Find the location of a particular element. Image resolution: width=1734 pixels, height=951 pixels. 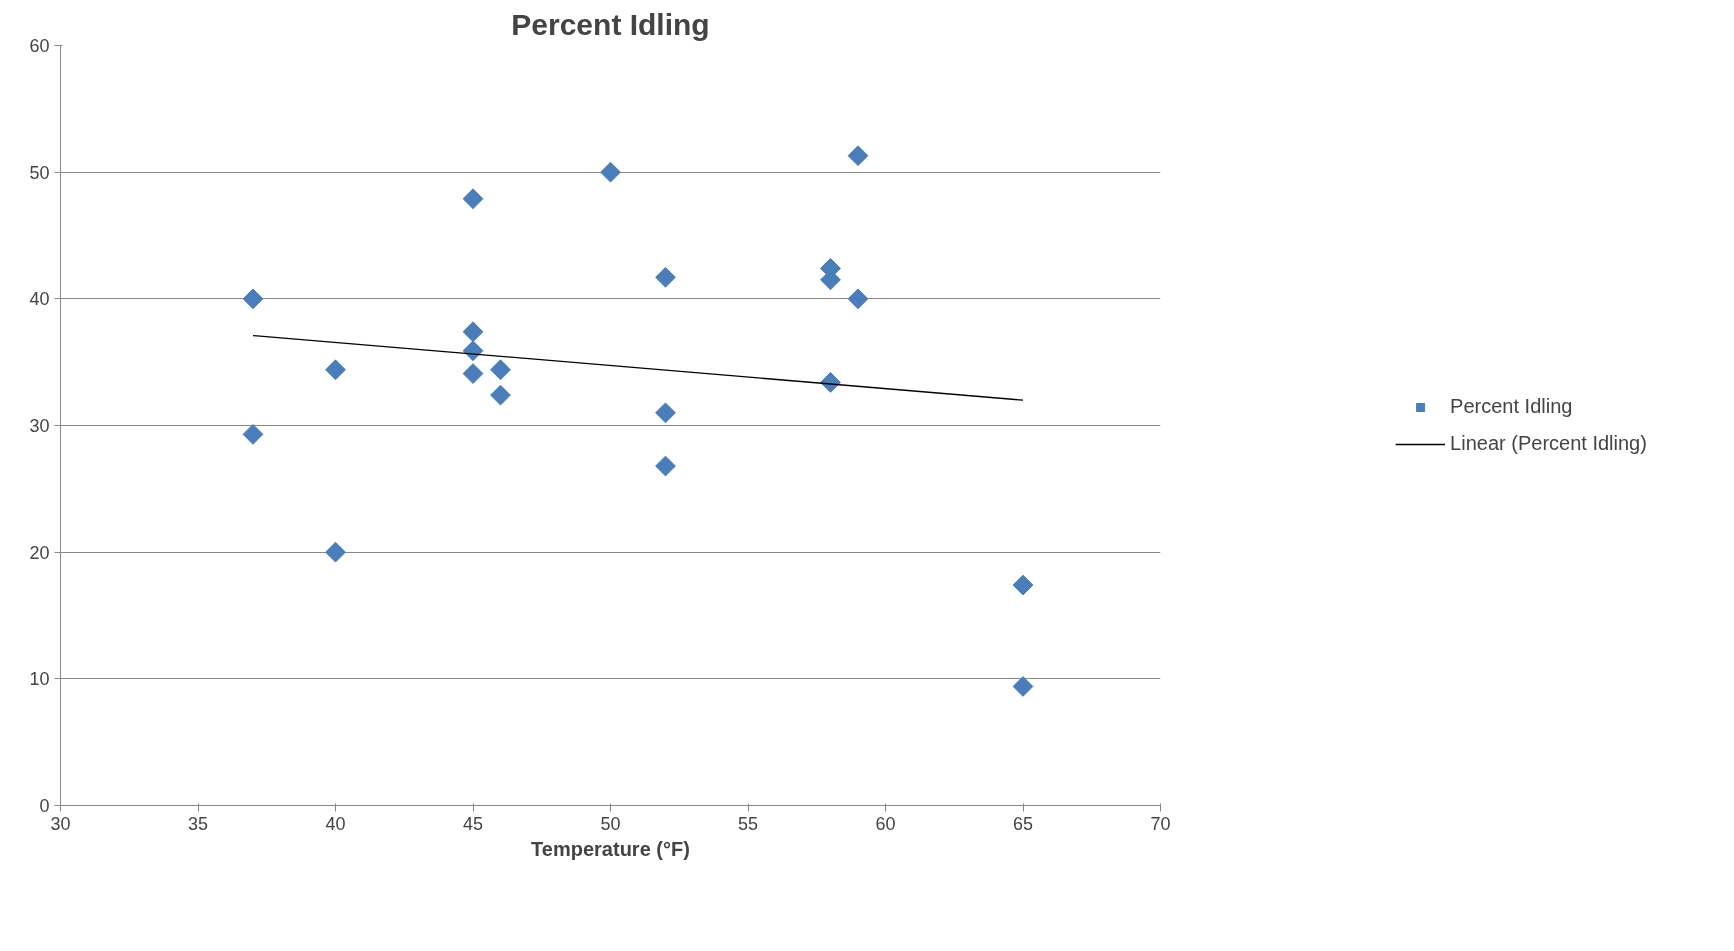

y-tick-label: 0 is located at coordinates (44, 806).